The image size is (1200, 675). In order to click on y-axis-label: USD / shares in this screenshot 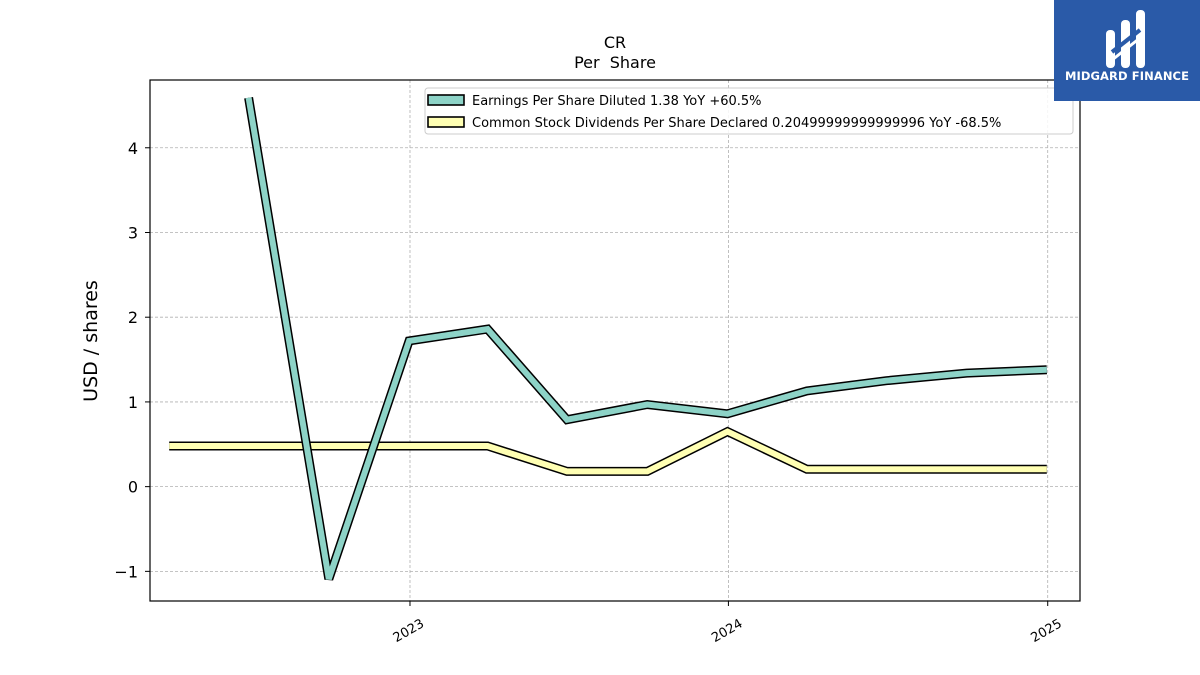, I will do `click(91, 341)`.